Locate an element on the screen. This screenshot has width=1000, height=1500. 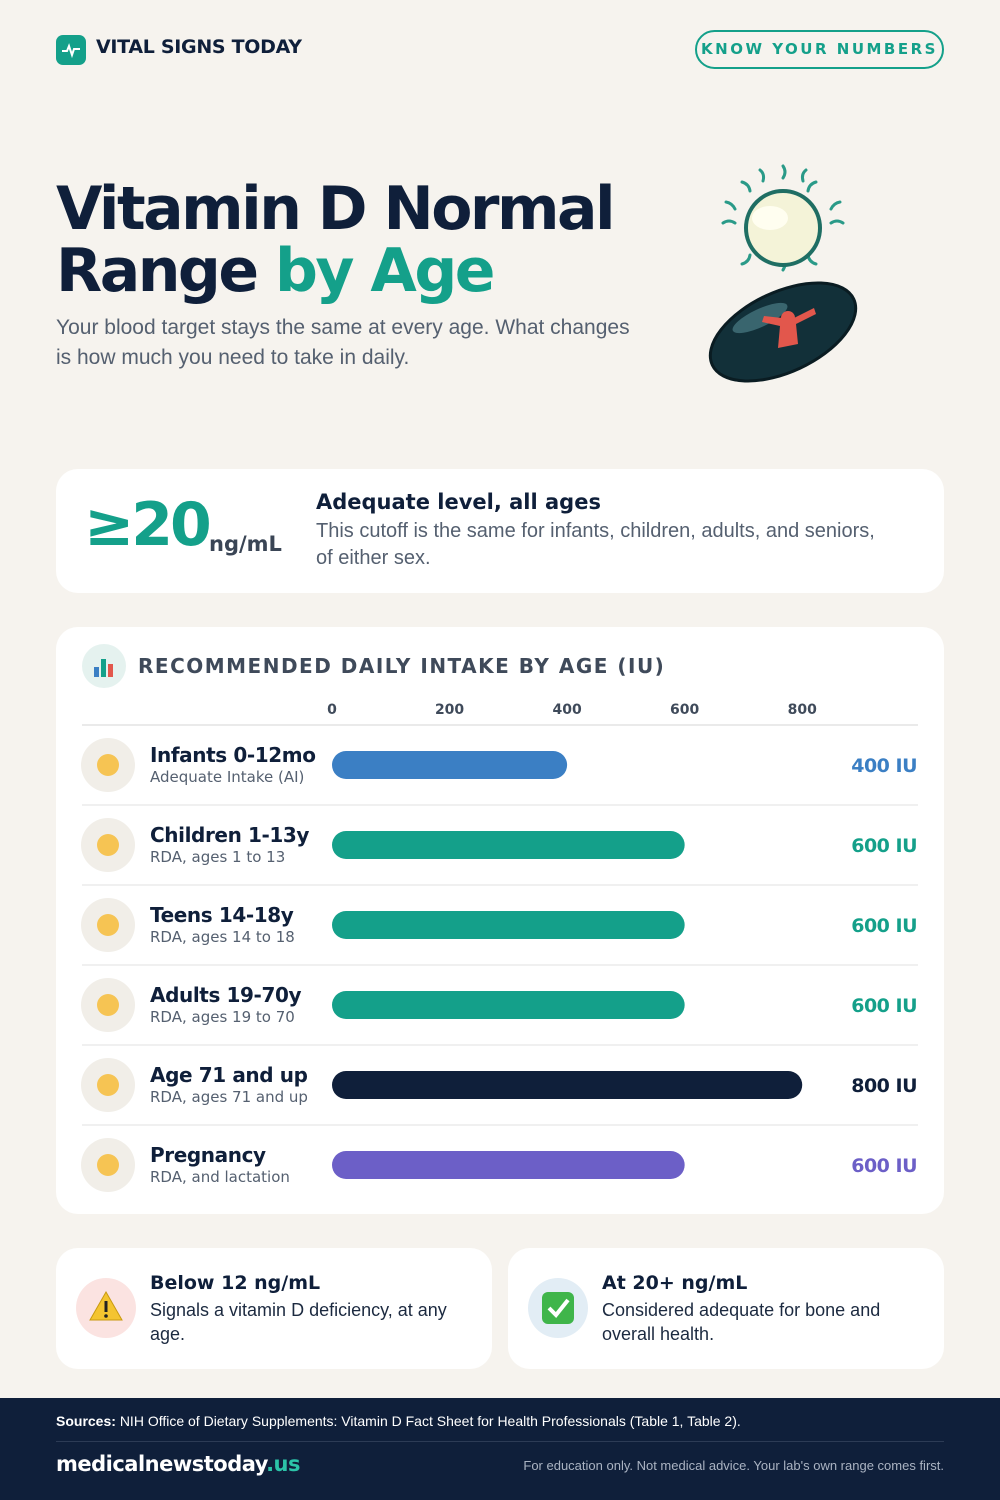
category-note: RDA, ages 14 to 18 is located at coordinates (222, 937).